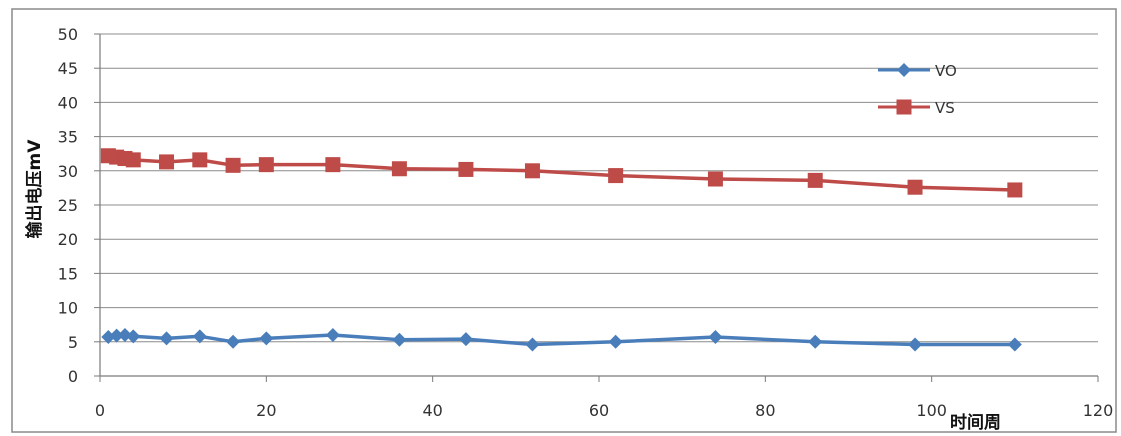 Image resolution: width=1121 pixels, height=436 pixels. Describe the element at coordinates (931, 410) in the screenshot. I see `x-tick-label: 100` at that location.